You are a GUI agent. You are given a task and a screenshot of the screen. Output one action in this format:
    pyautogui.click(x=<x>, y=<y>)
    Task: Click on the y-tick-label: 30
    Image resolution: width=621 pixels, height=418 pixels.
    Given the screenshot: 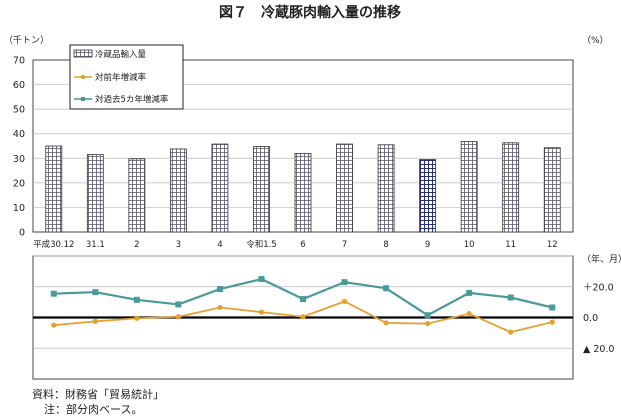 What is the action you would take?
    pyautogui.click(x=19, y=159)
    